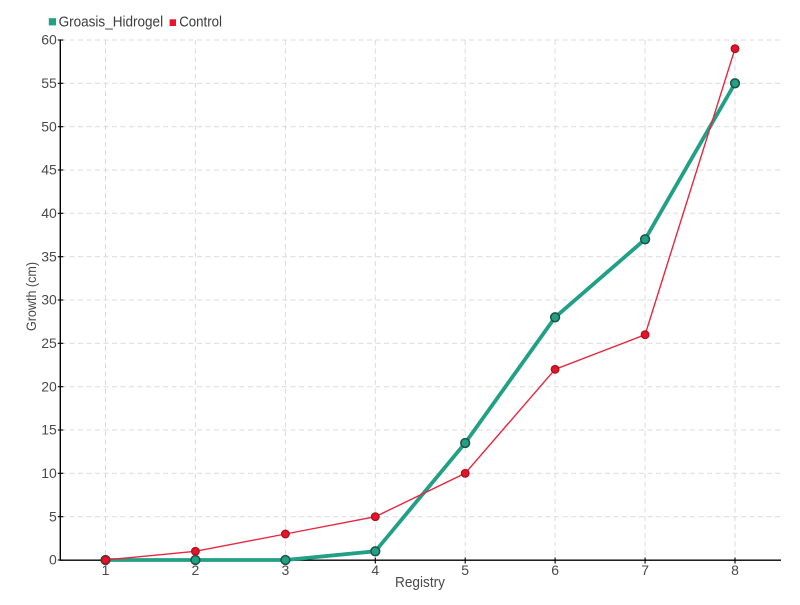 The height and width of the screenshot is (605, 800). I want to click on svg-text: Registry, so click(420, 582).